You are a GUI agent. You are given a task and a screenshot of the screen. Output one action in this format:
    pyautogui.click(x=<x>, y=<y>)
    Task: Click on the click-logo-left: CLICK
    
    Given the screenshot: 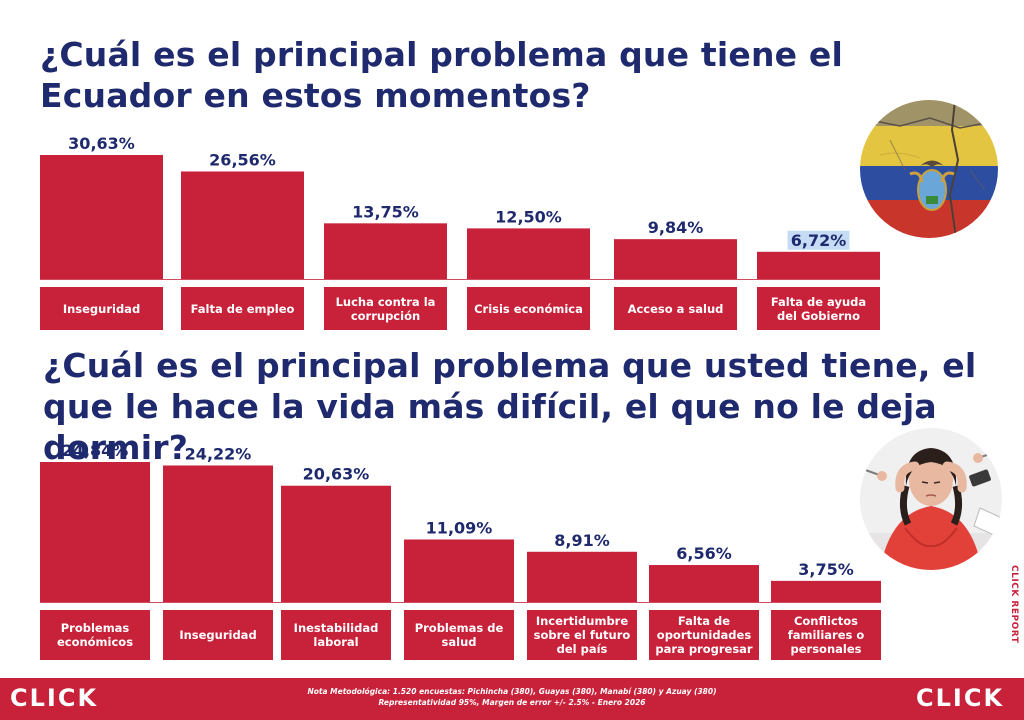 What is the action you would take?
    pyautogui.click(x=54, y=698)
    